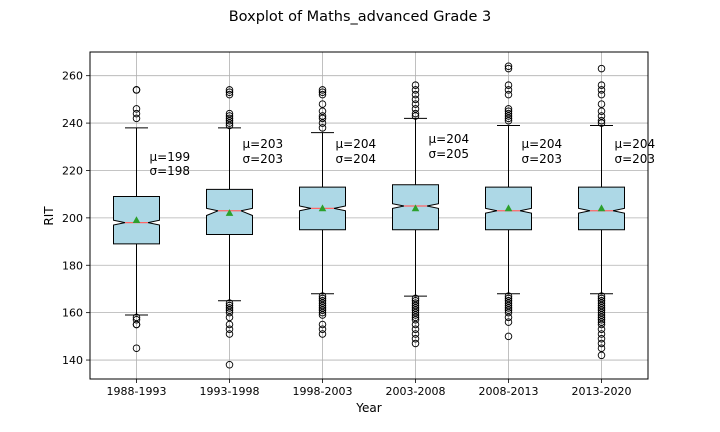 This screenshot has width=720, height=432. What do you see at coordinates (72, 123) in the screenshot?
I see `y-tick-label: 240` at bounding box center [72, 123].